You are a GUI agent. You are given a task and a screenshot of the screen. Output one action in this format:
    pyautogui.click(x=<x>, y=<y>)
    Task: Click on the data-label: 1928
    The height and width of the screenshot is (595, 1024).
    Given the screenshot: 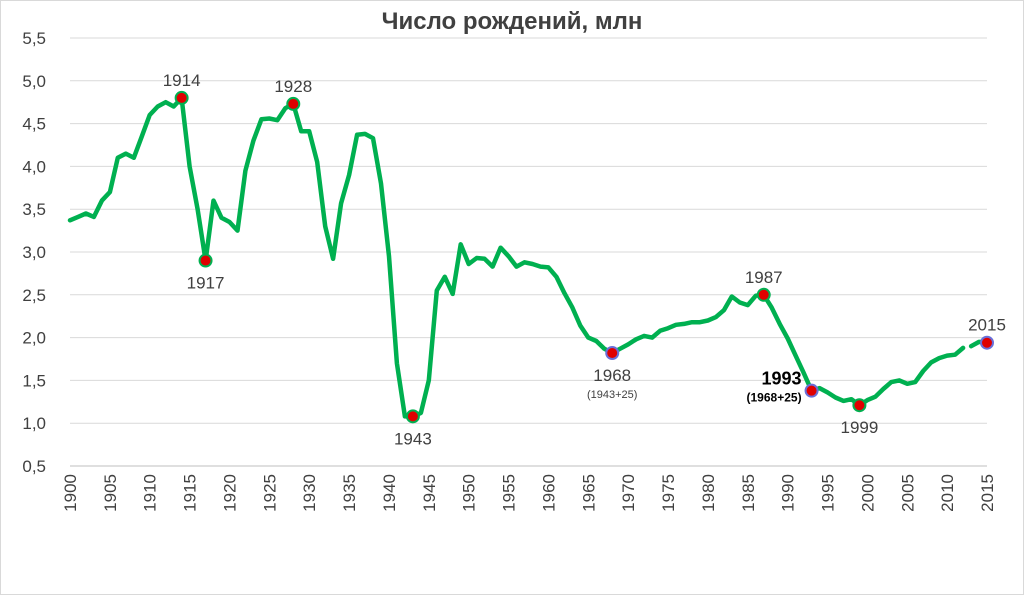 What is the action you would take?
    pyautogui.click(x=293, y=86)
    